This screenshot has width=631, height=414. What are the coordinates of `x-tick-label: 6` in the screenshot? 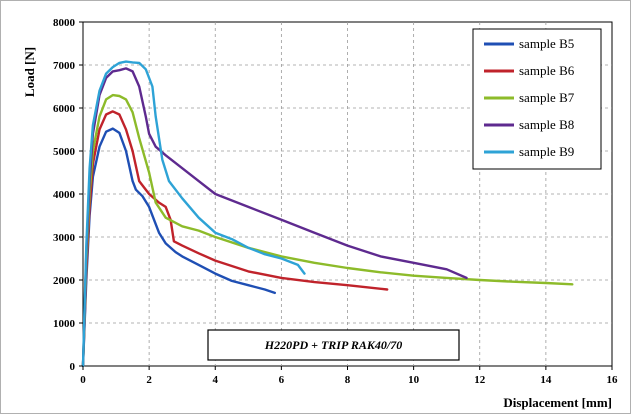 It's located at (282, 380).